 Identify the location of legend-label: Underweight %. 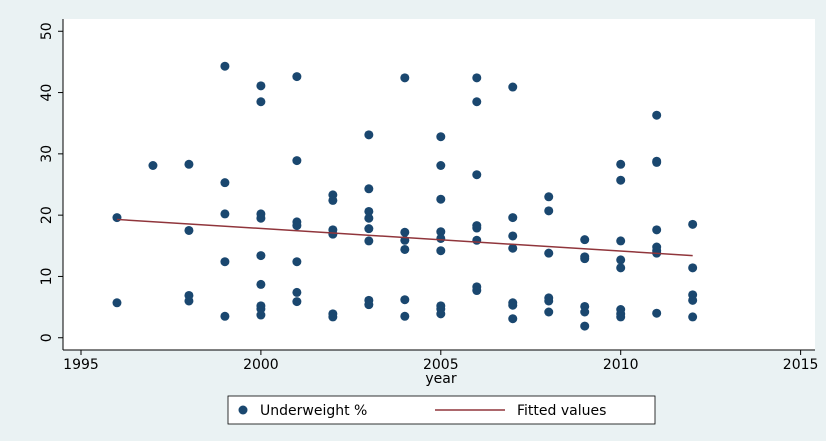
(313, 411).